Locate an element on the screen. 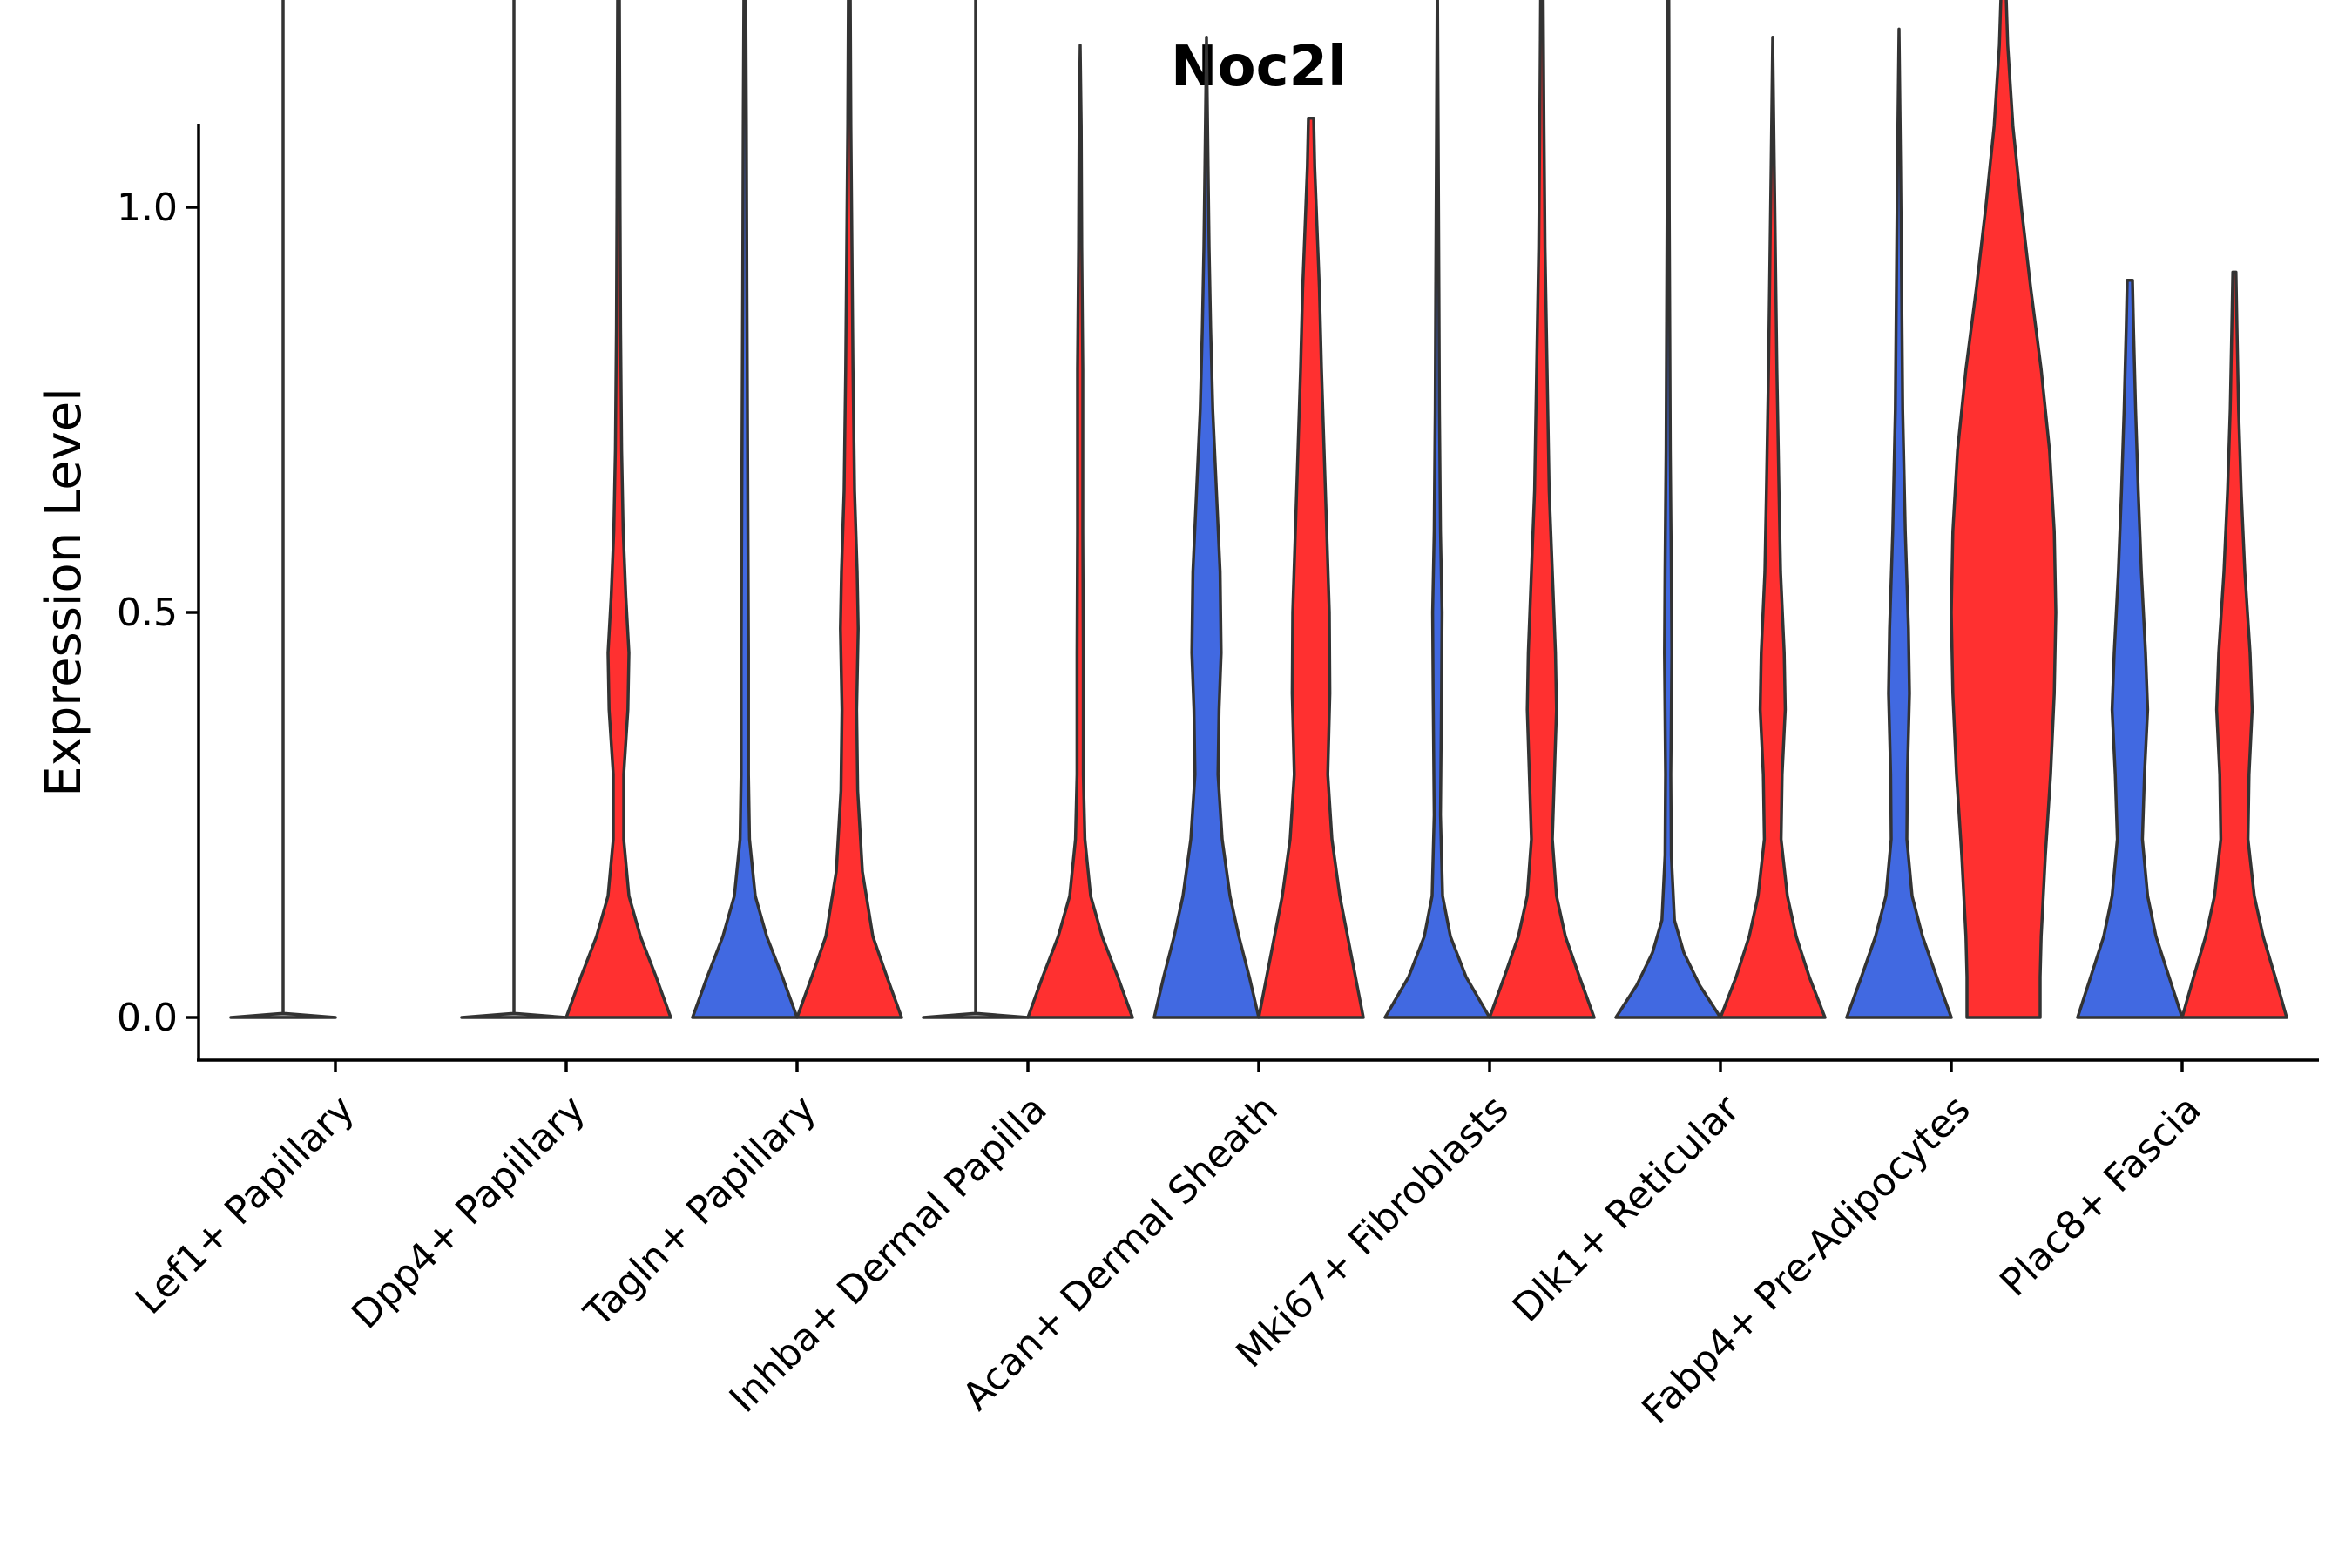  y-axis-ticks: 0.00.51.01.52.0 is located at coordinates (158, 613).